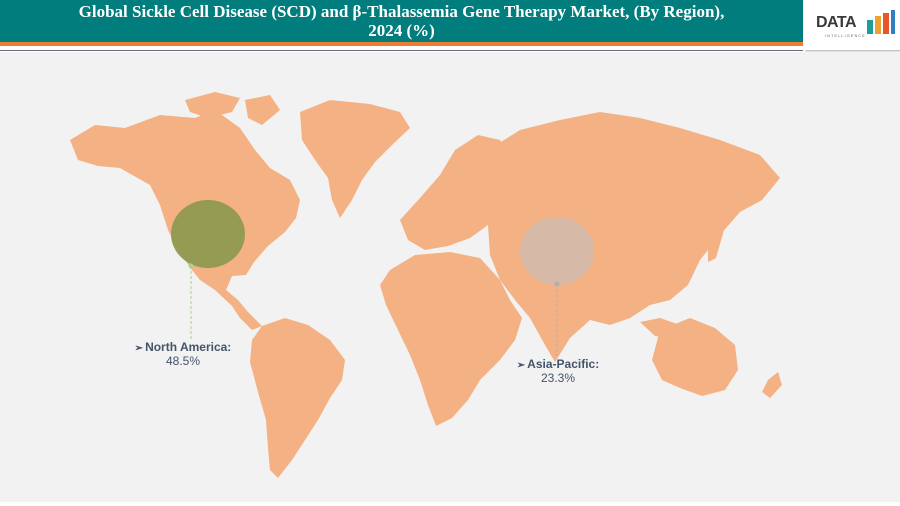 The width and height of the screenshot is (900, 506). Describe the element at coordinates (563, 364) in the screenshot. I see `asia-pacific-name: Asia-Pacific:` at that location.